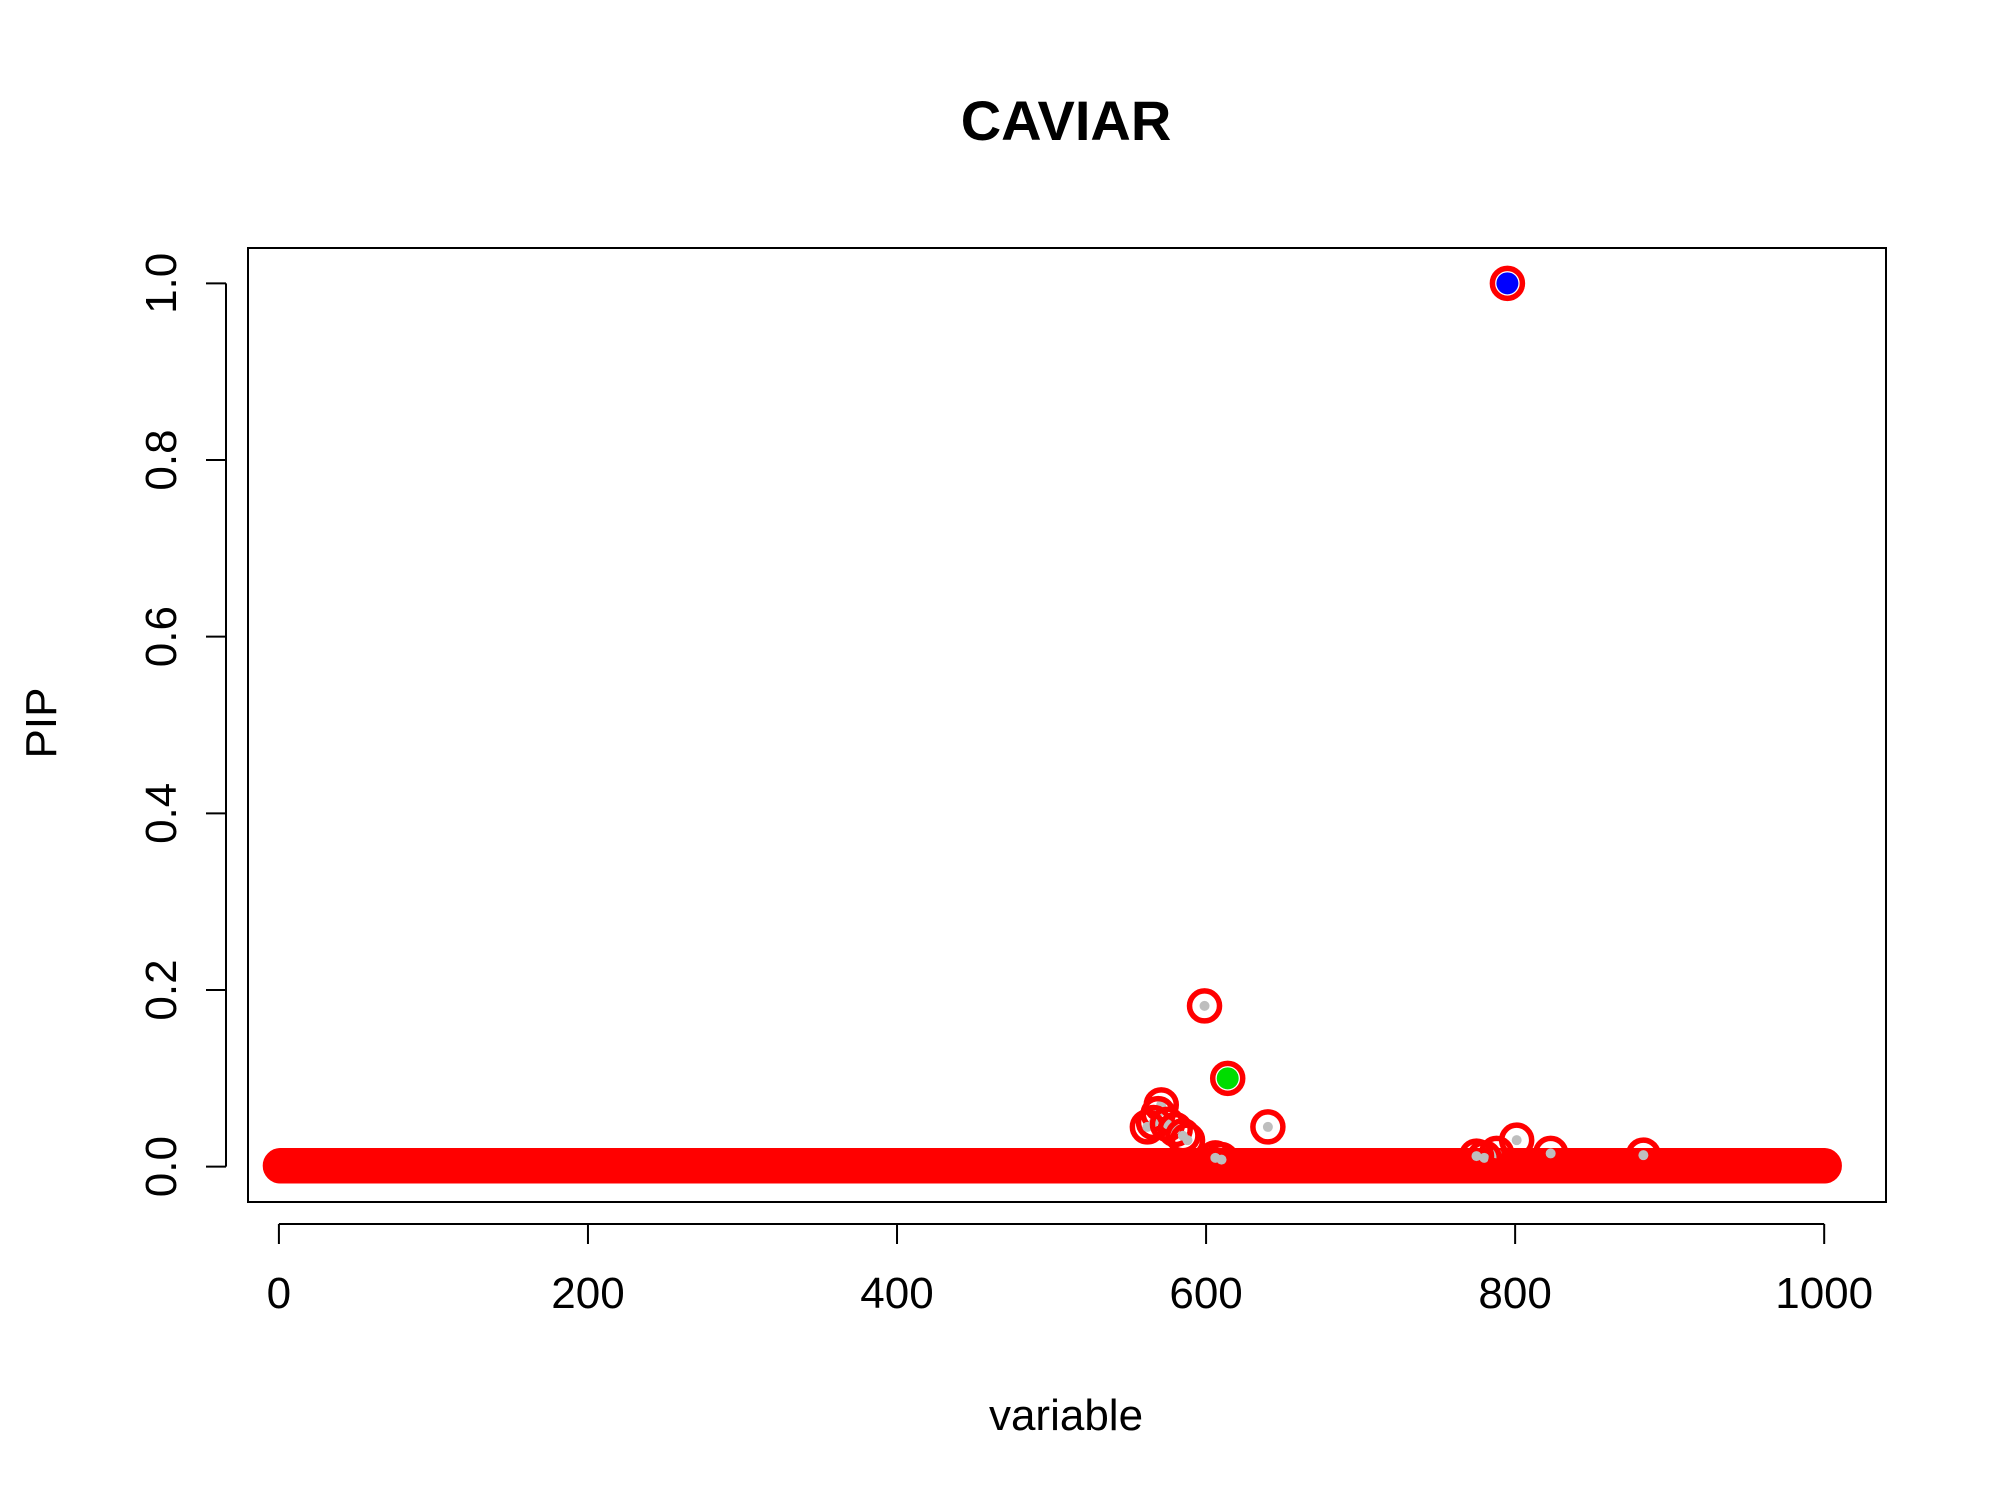  Describe the element at coordinates (1514, 1293) in the screenshot. I see `x-tick-label: 800` at that location.